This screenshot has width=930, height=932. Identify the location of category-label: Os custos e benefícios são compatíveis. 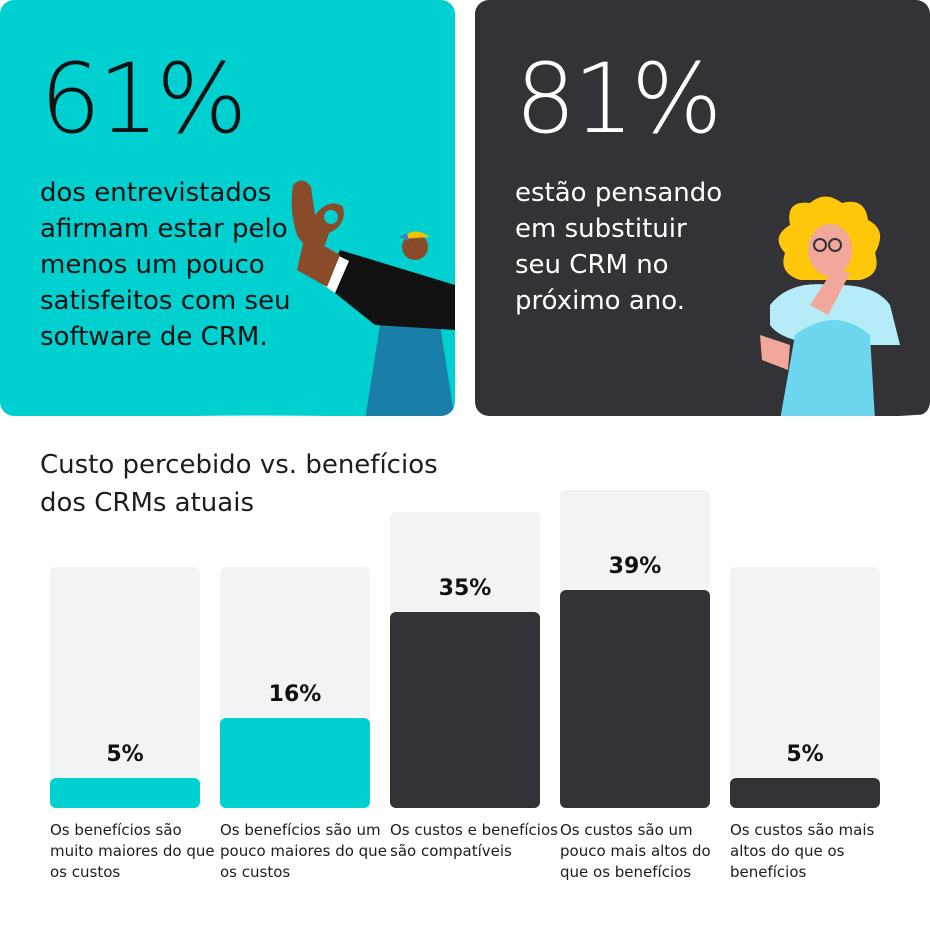
(474, 840).